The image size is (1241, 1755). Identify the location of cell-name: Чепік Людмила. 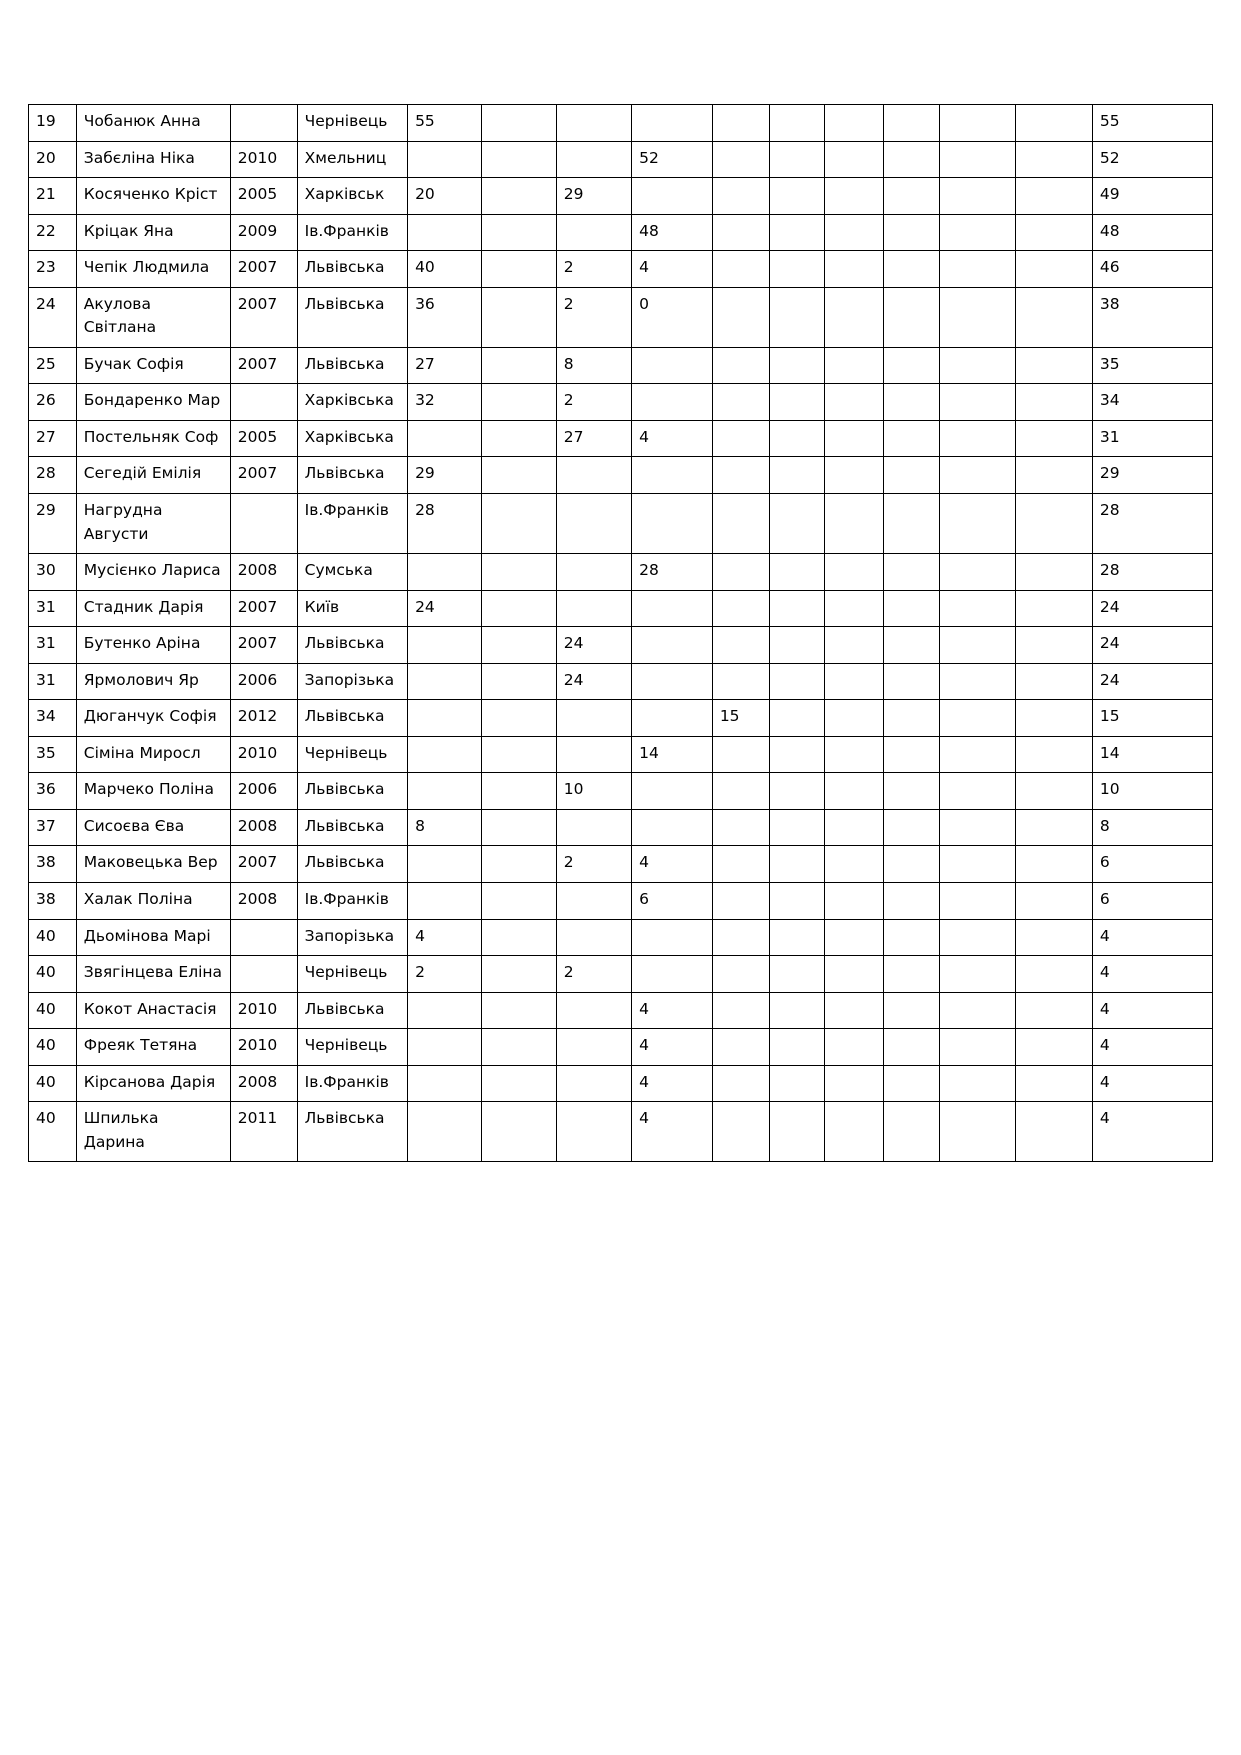
(153, 269).